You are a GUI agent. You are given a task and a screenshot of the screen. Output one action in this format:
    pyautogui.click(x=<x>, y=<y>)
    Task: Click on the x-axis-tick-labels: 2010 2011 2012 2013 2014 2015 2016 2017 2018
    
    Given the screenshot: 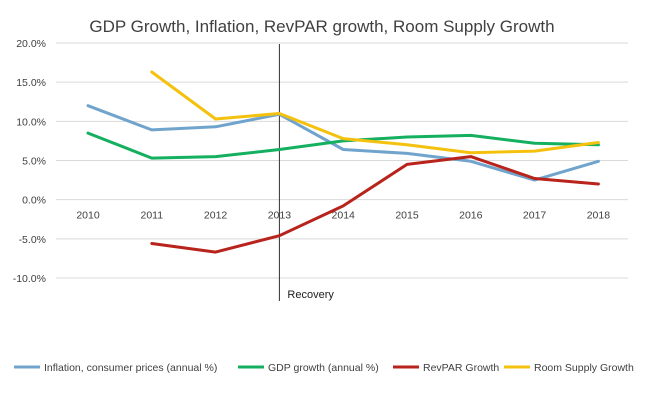 What is the action you would take?
    pyautogui.click(x=343, y=216)
    